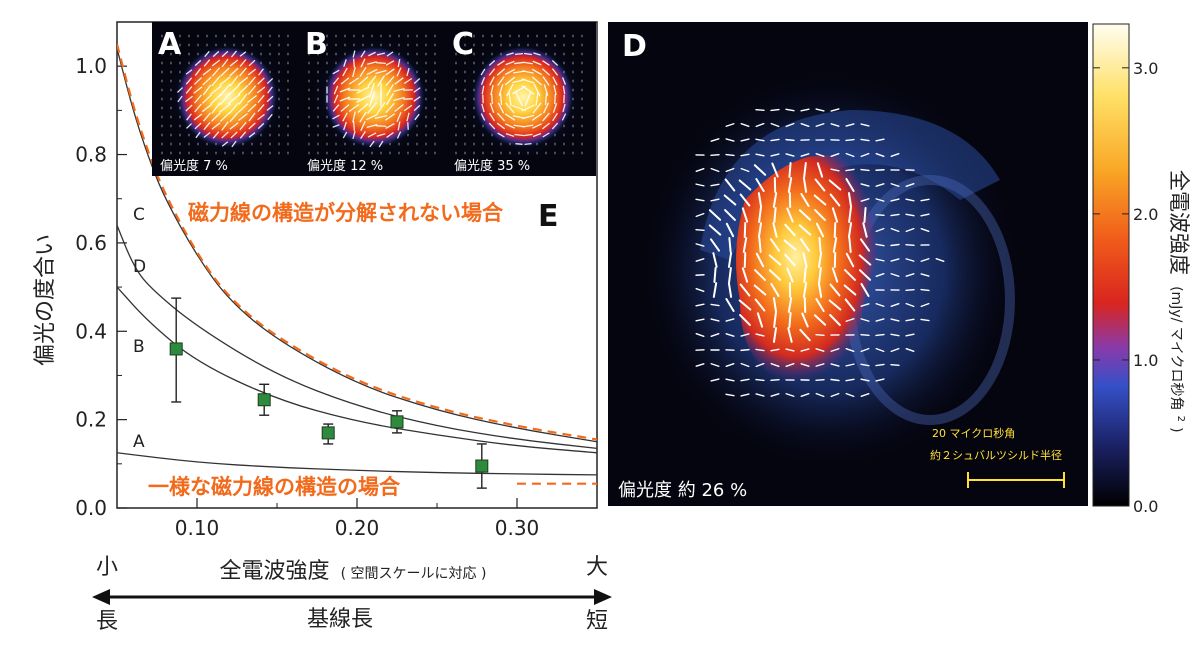 Image resolution: width=1200 pixels, height=661 pixels. Describe the element at coordinates (357, 528) in the screenshot. I see `x-tick-label: 0.20` at that location.